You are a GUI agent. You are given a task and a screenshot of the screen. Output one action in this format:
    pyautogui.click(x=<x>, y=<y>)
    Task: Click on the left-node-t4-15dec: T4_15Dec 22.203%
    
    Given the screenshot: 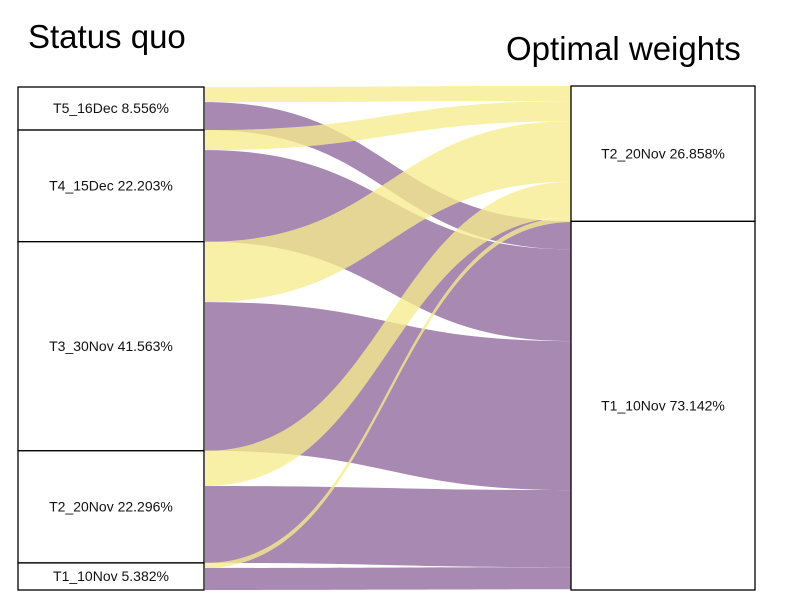 What is the action you would take?
    pyautogui.click(x=111, y=186)
    